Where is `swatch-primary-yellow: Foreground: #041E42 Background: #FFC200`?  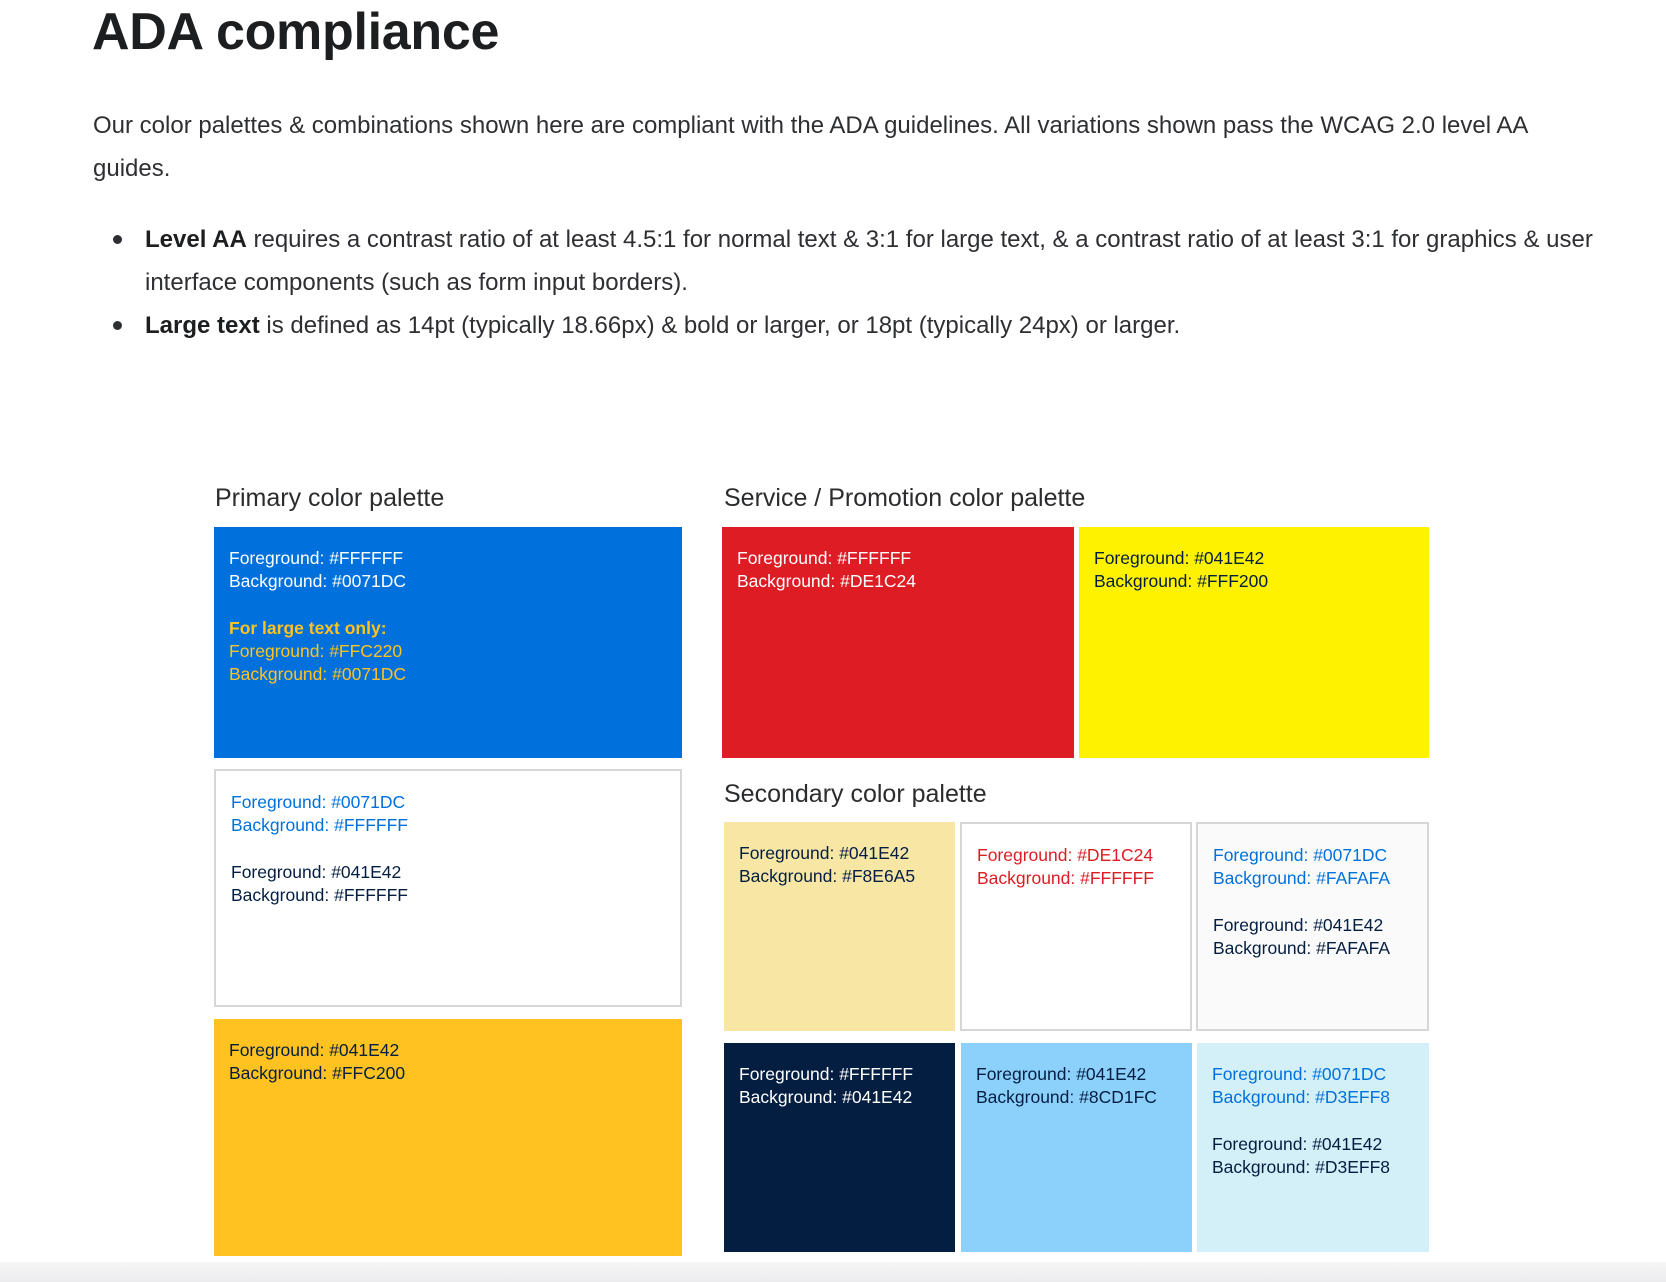 swatch-primary-yellow: Foreground: #041E42 Background: #FFC200 is located at coordinates (448, 1137).